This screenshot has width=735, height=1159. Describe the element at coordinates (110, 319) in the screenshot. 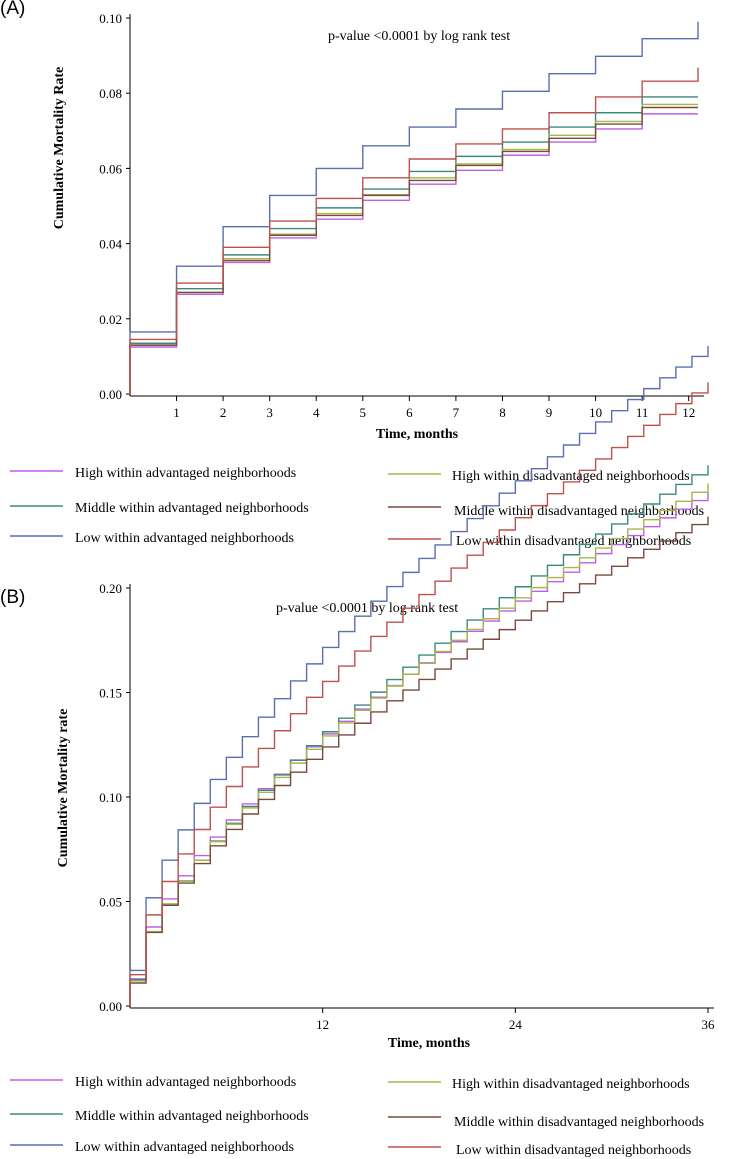

I see `y-tick-label-a: 0.02` at that location.